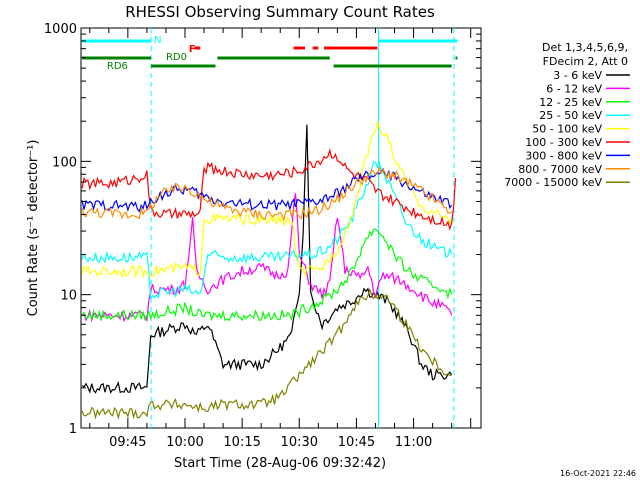 The image size is (640, 480). Describe the element at coordinates (192, 49) in the screenshot. I see `flare-label: F` at that location.